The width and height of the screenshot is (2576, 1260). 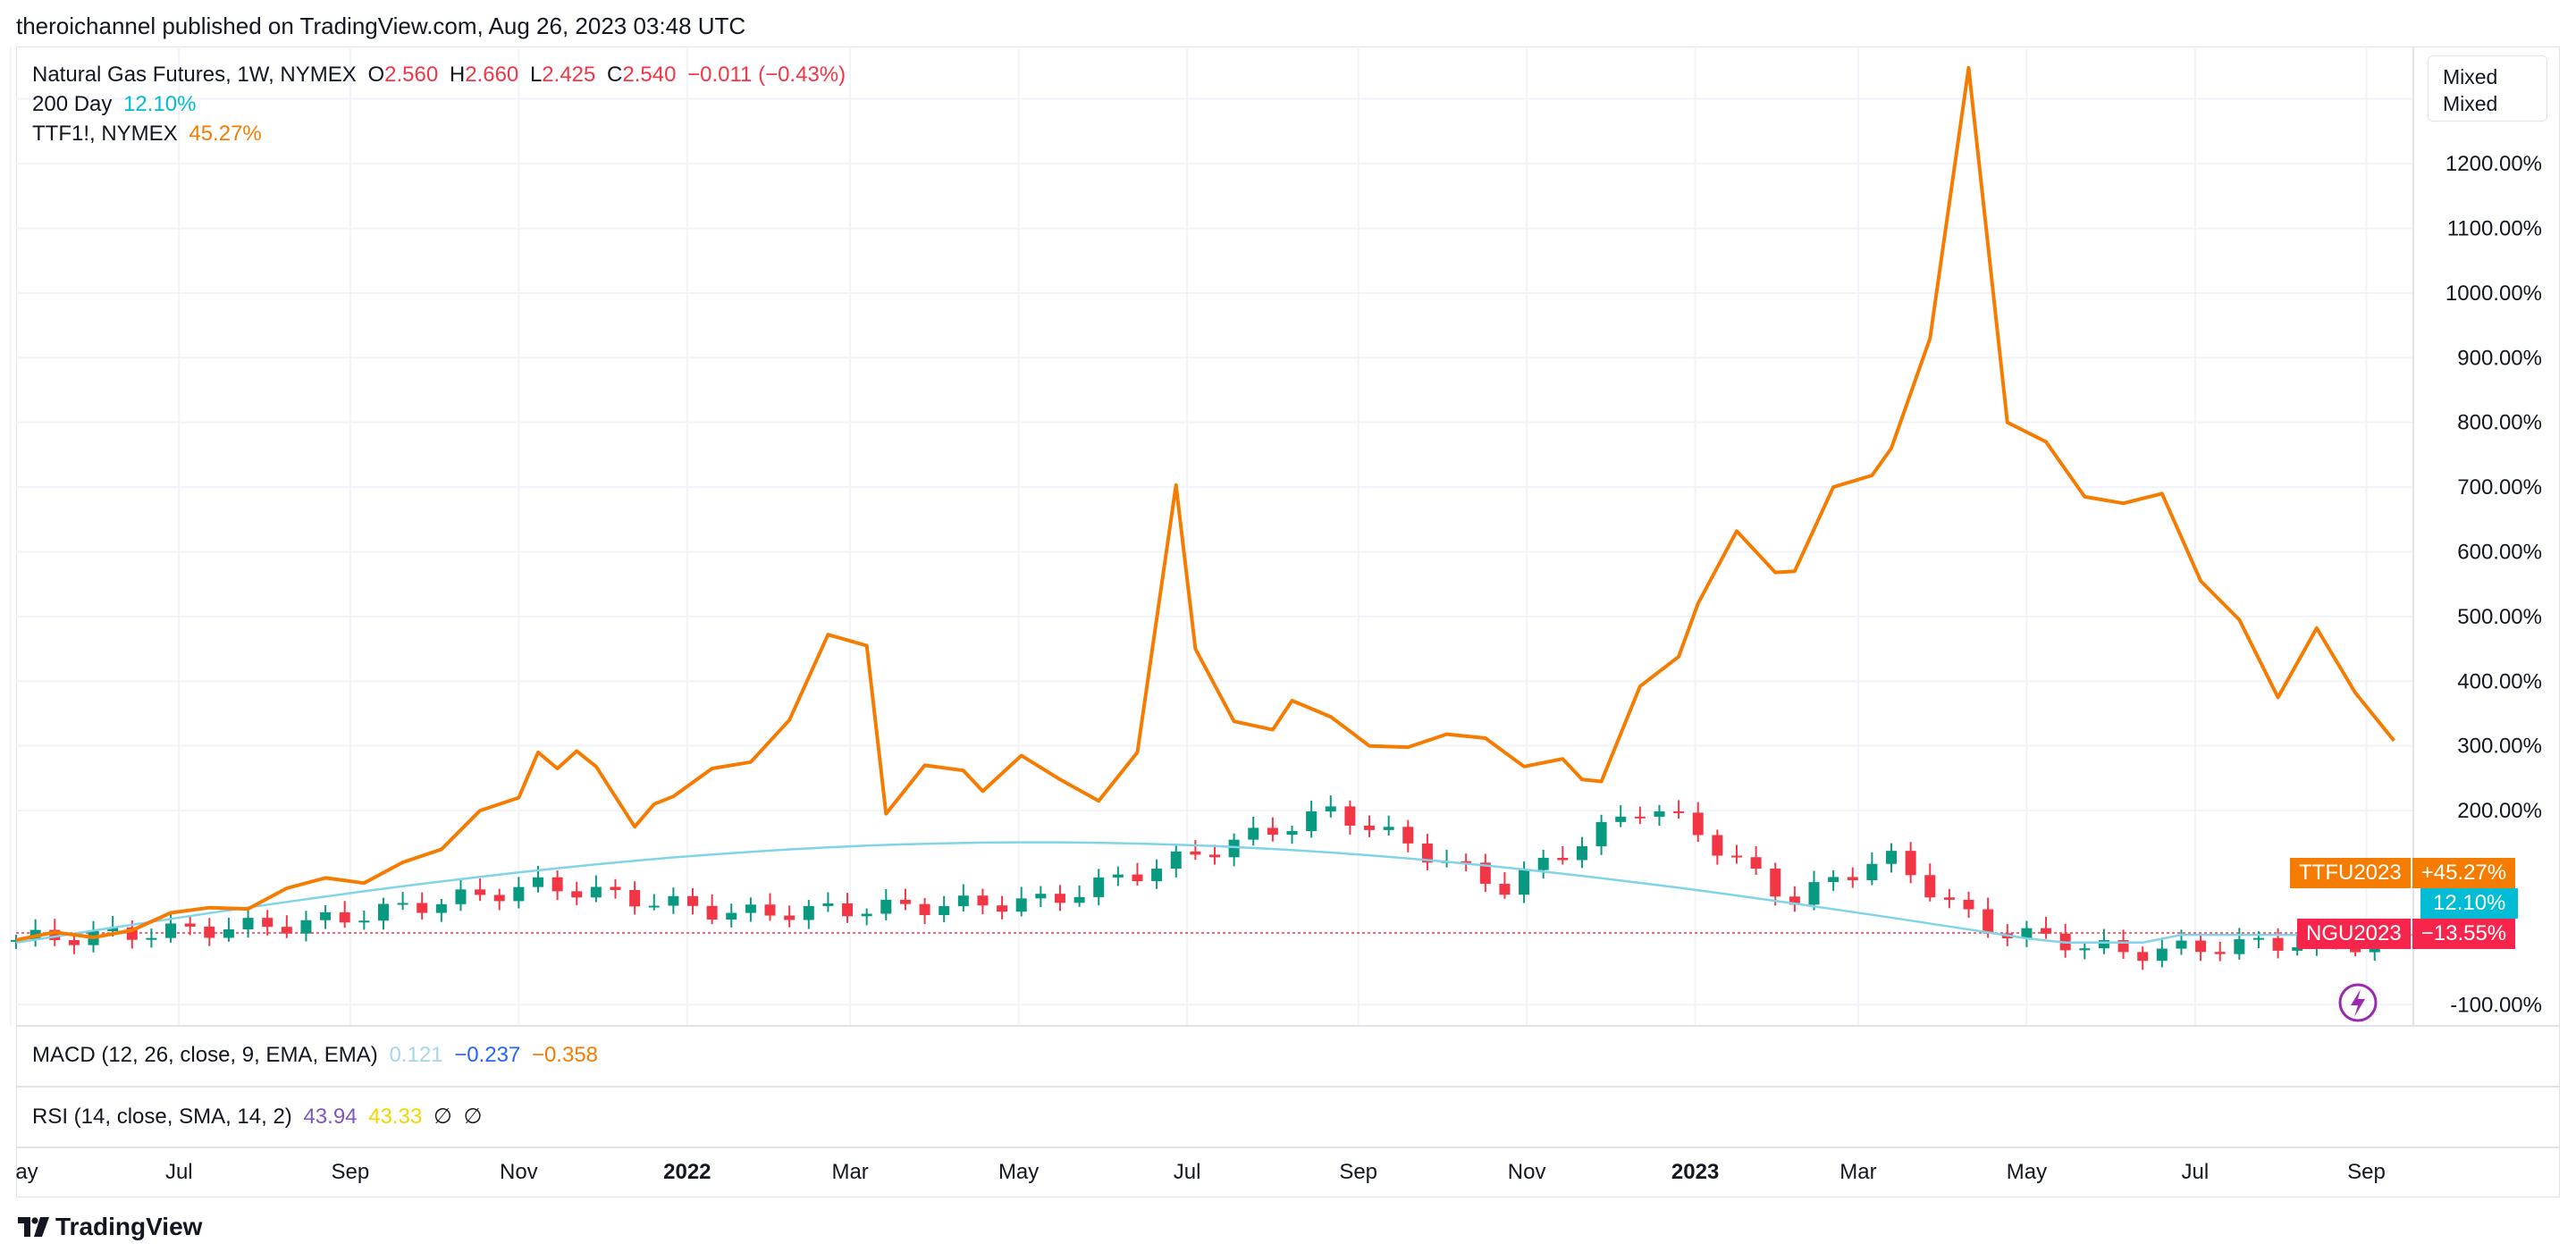 I want to click on y-tick-label: 800.00%, so click(x=2500, y=423).